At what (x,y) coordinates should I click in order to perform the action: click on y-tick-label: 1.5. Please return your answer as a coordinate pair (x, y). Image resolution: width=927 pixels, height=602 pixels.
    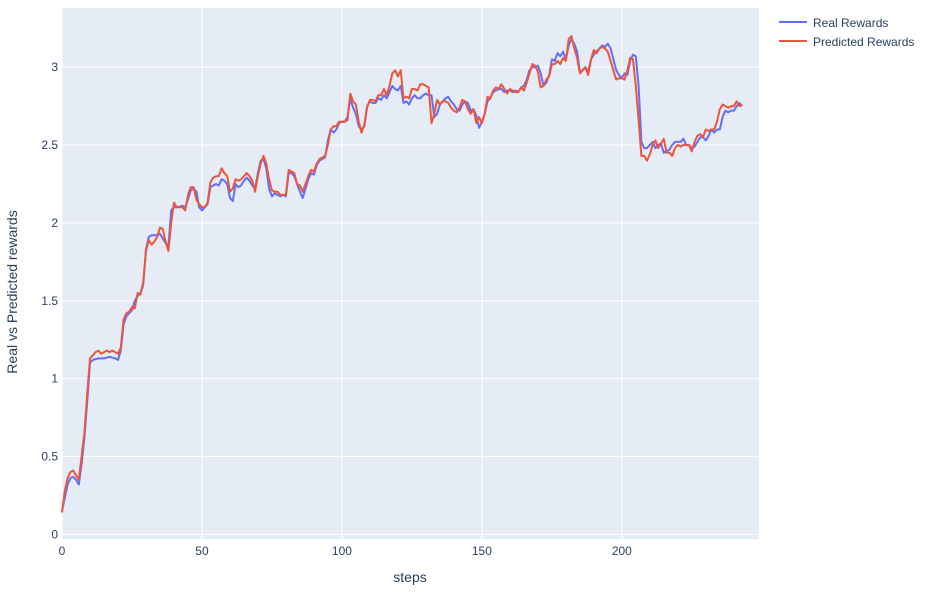
    Looking at the image, I should click on (49, 301).